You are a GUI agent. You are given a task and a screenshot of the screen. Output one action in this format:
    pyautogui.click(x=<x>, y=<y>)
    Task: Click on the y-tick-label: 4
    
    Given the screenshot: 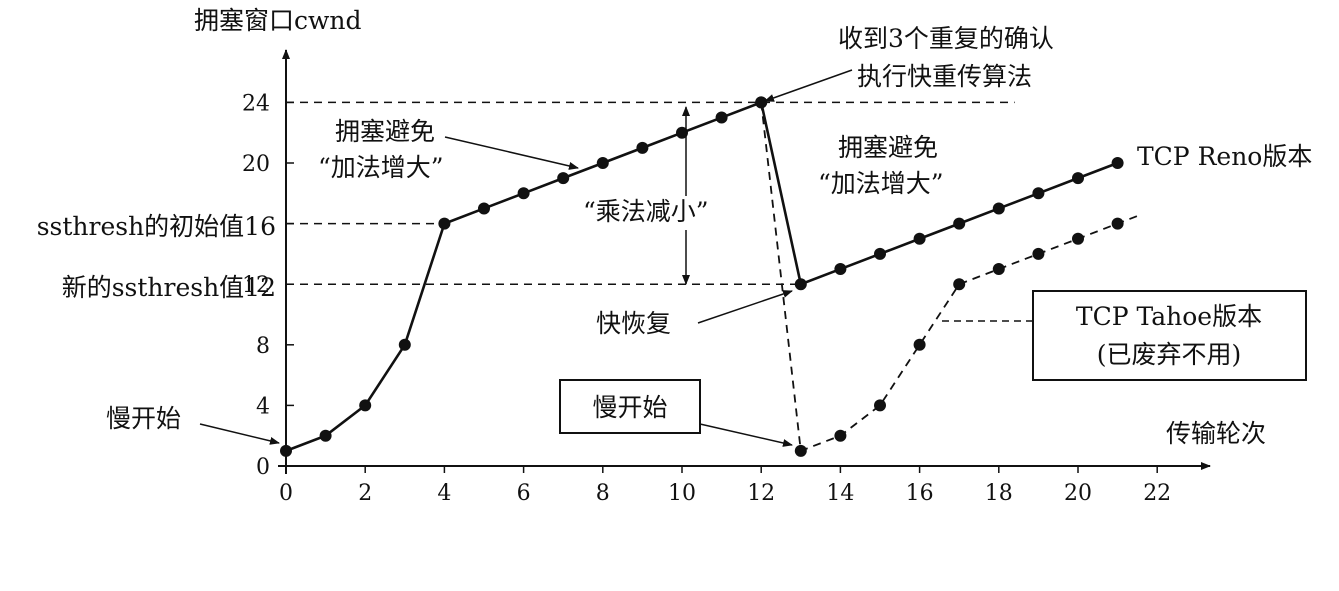 What is the action you would take?
    pyautogui.click(x=263, y=406)
    